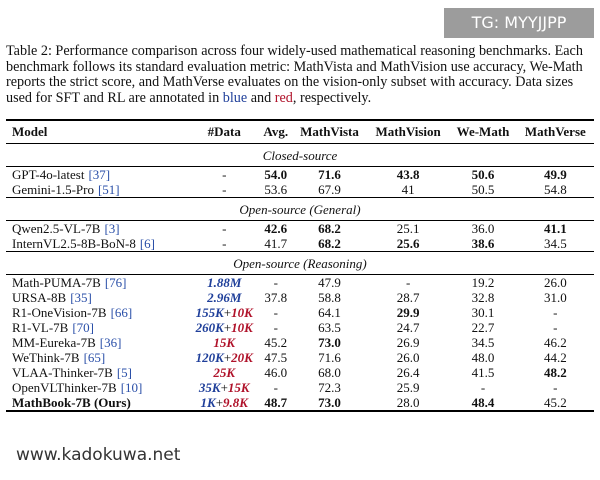 This screenshot has width=600, height=480. What do you see at coordinates (276, 132) in the screenshot?
I see `column-header: Avg.` at bounding box center [276, 132].